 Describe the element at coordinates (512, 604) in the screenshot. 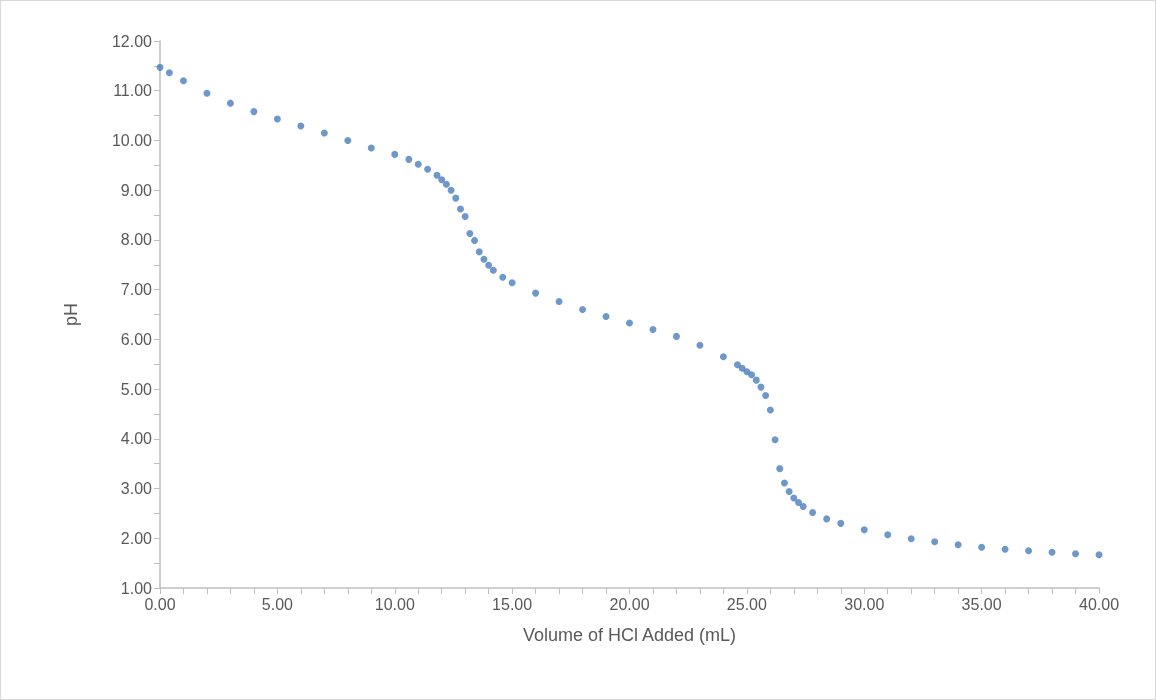

I see `x-tick-label: 15.00` at that location.